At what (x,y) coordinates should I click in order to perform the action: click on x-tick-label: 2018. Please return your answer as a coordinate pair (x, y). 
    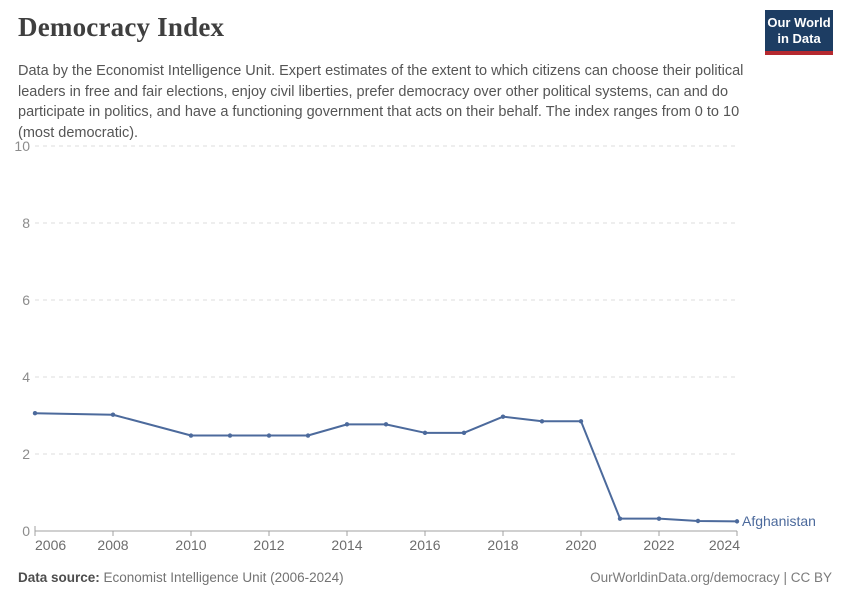
    Looking at the image, I should click on (502, 545).